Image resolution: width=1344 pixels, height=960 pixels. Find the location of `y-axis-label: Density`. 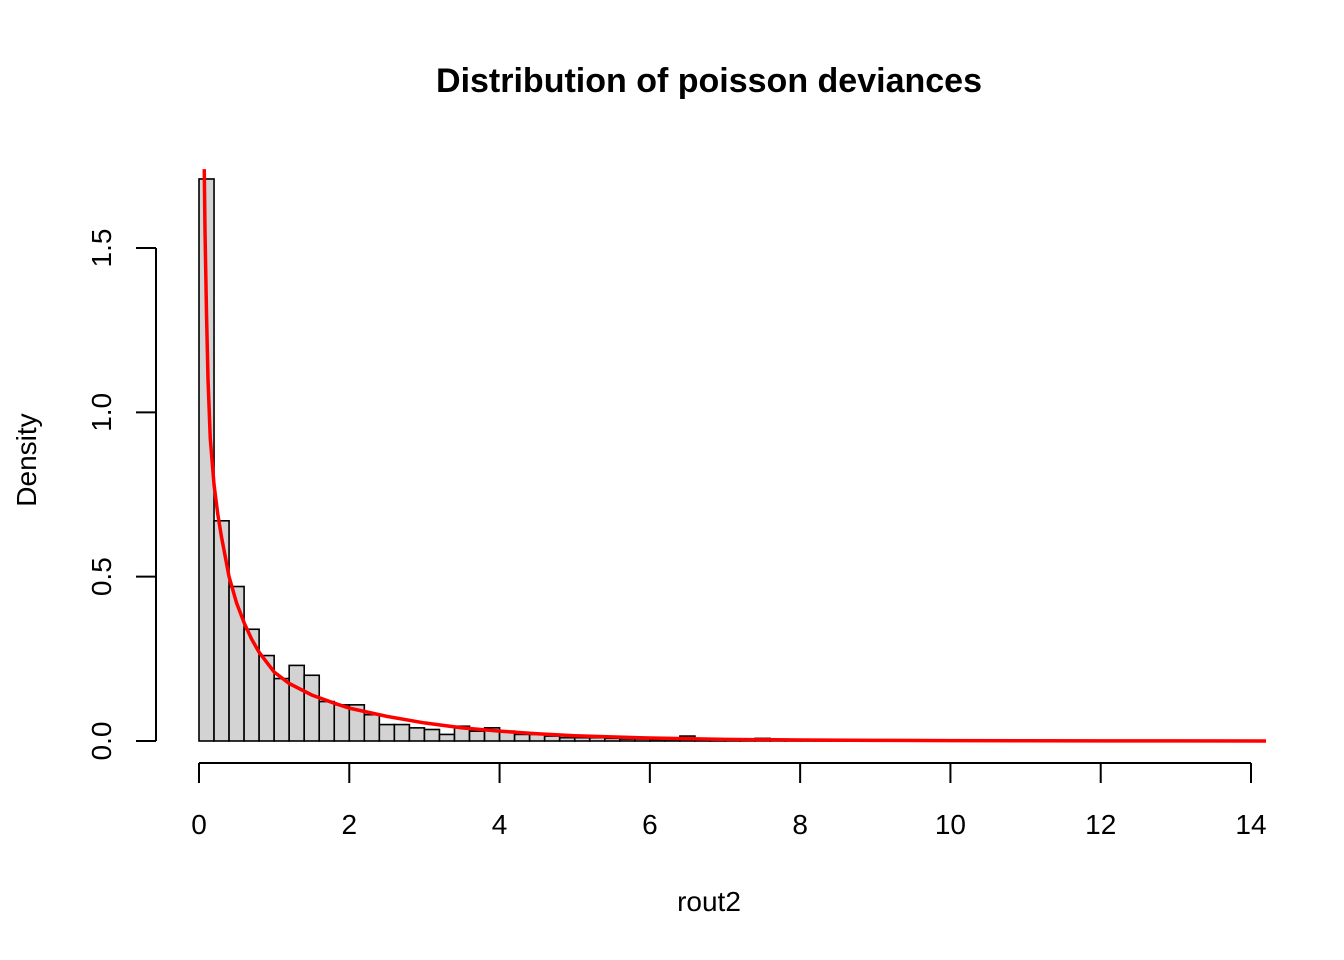

y-axis-label: Density is located at coordinates (26, 459).